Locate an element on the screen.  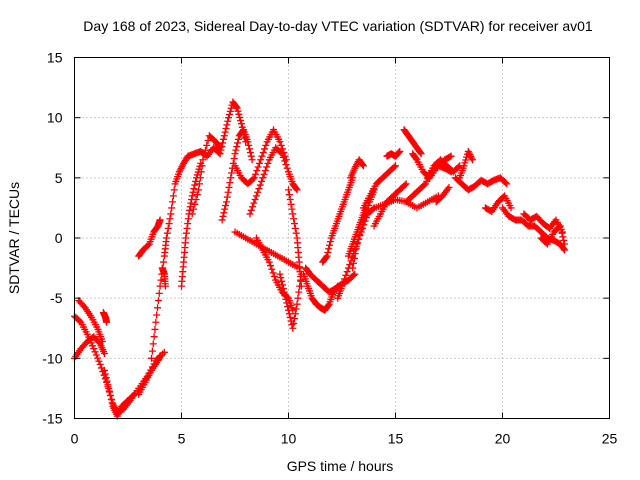
series-track-v is located at coordinates (338, 220).